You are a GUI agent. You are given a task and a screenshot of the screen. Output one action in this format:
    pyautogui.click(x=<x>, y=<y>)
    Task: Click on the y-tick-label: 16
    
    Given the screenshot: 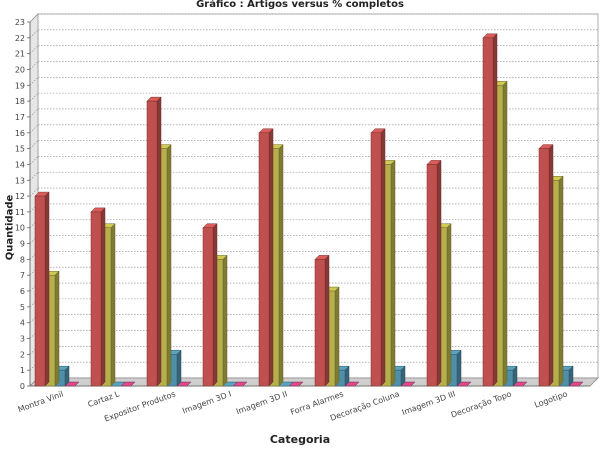 What is the action you would take?
    pyautogui.click(x=20, y=133)
    